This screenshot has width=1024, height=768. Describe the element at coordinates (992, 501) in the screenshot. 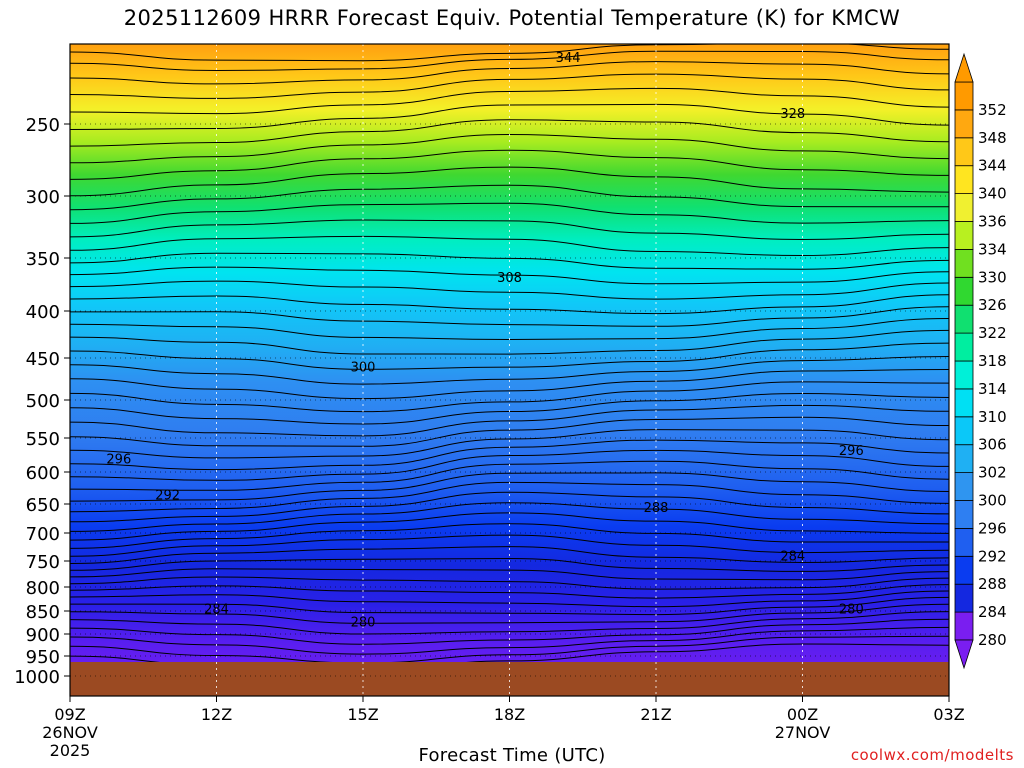

I see `colorbar-label: 300` at that location.